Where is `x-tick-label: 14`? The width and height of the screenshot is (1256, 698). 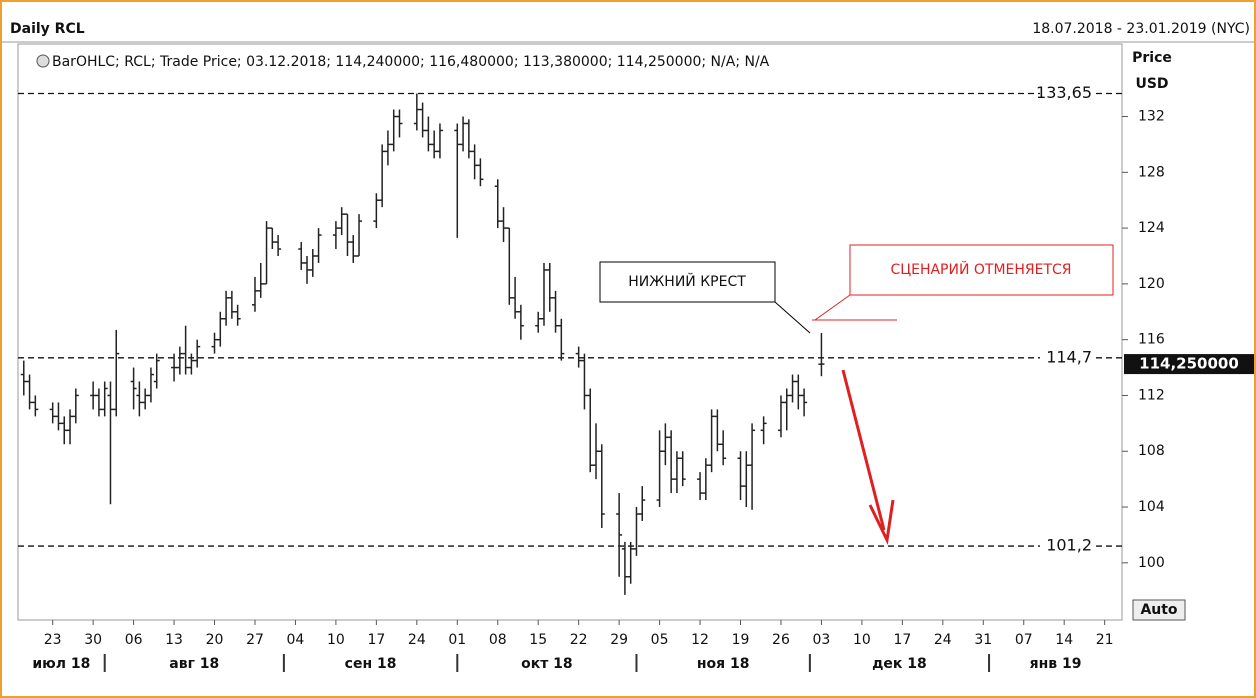 x-tick-label: 14 is located at coordinates (1064, 640).